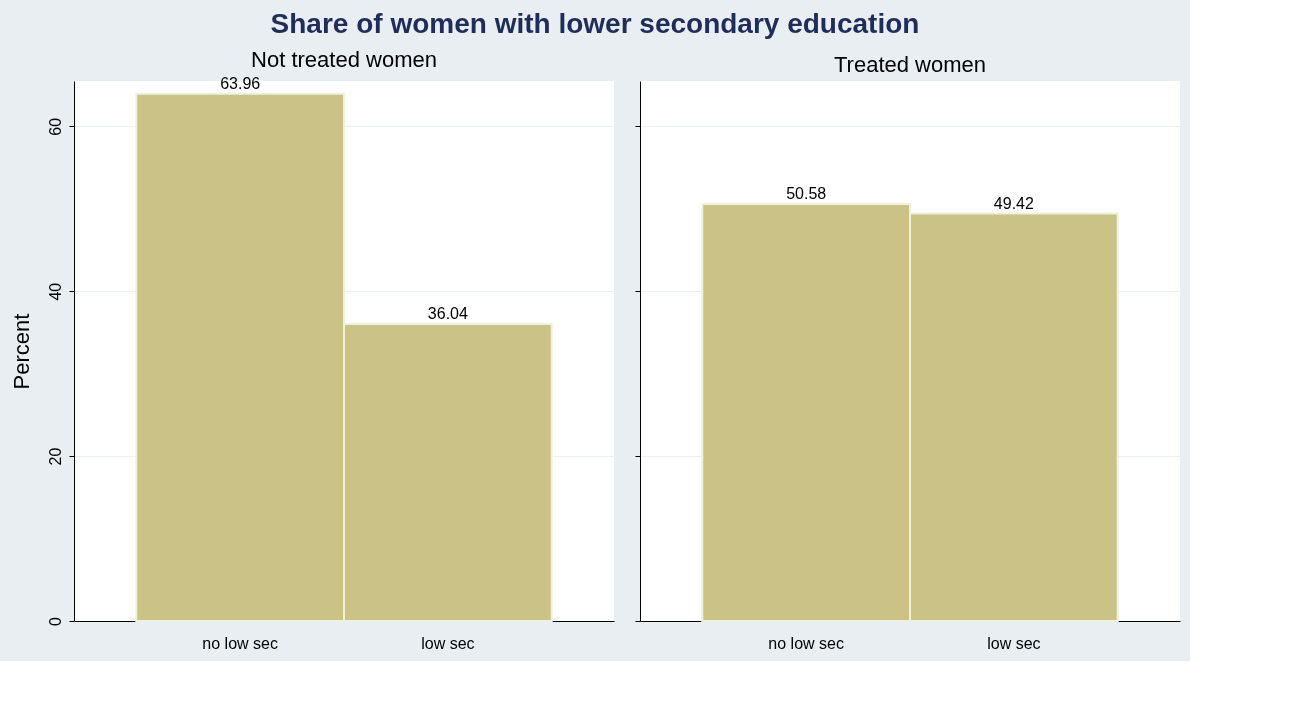 Image resolution: width=1300 pixels, height=724 pixels. Describe the element at coordinates (55, 126) in the screenshot. I see `y-tick-label: 60` at that location.